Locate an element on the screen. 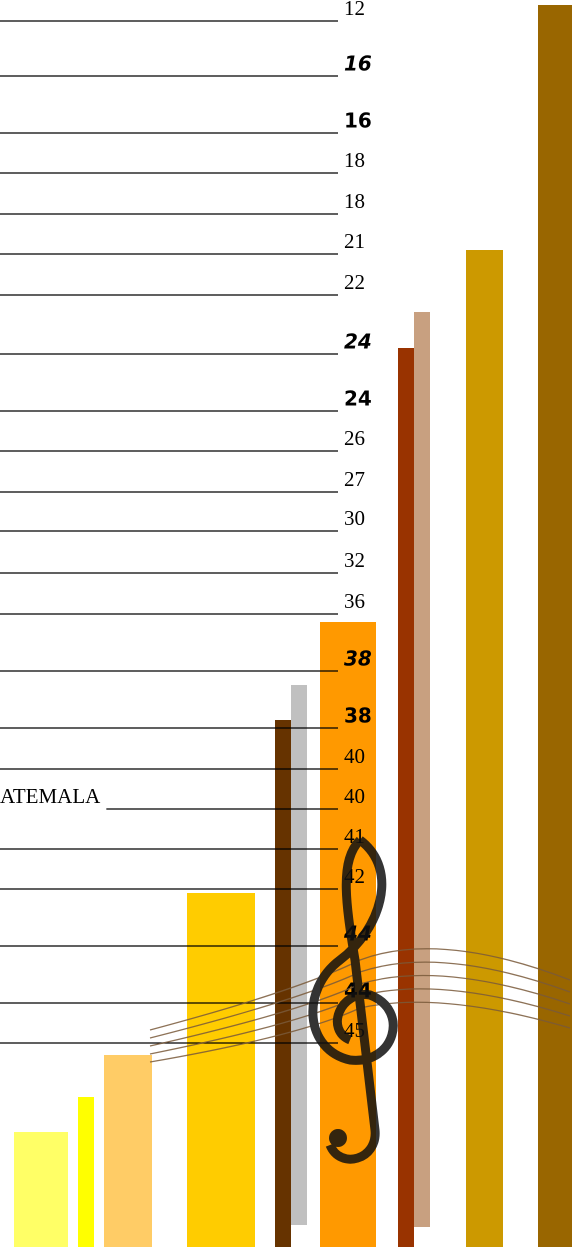 The width and height of the screenshot is (572, 1247). page-number: 22 is located at coordinates (354, 282).